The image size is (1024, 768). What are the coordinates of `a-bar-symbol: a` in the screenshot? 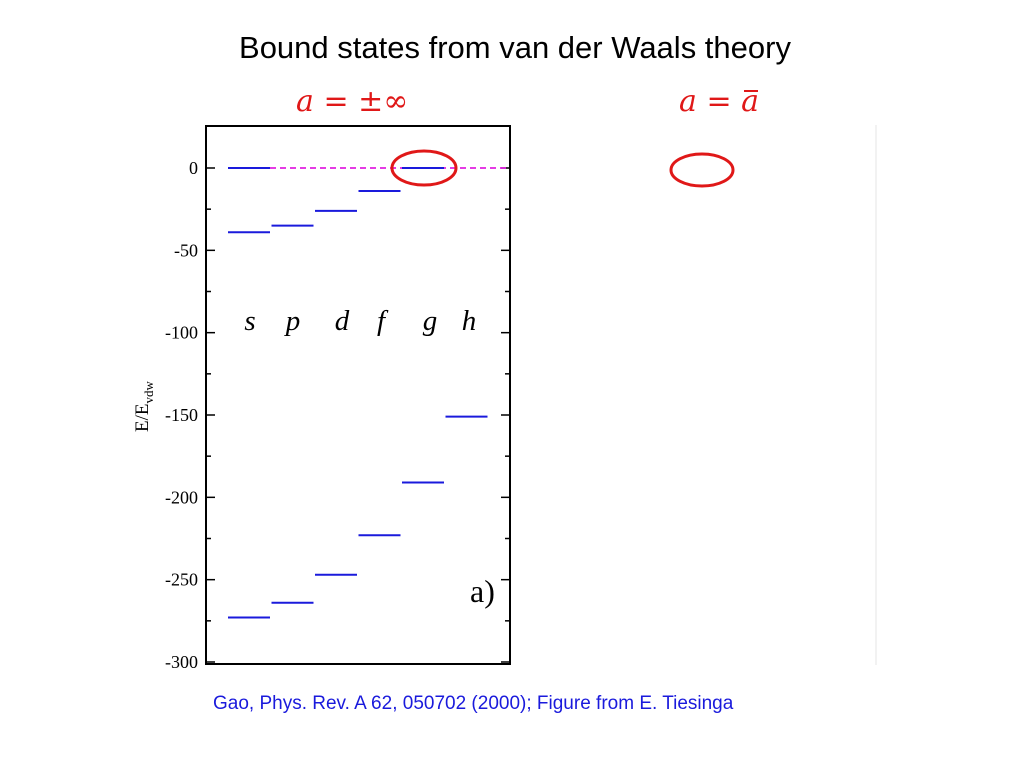 It's located at (750, 101).